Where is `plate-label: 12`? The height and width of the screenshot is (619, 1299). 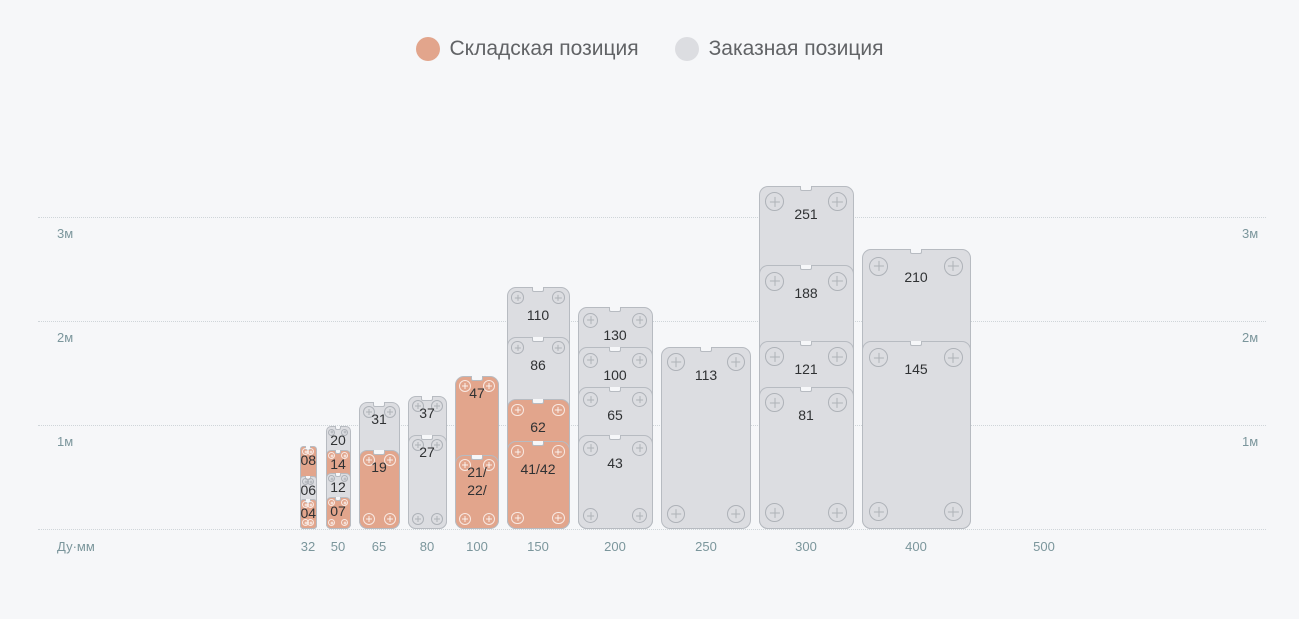 plate-label: 12 is located at coordinates (338, 486).